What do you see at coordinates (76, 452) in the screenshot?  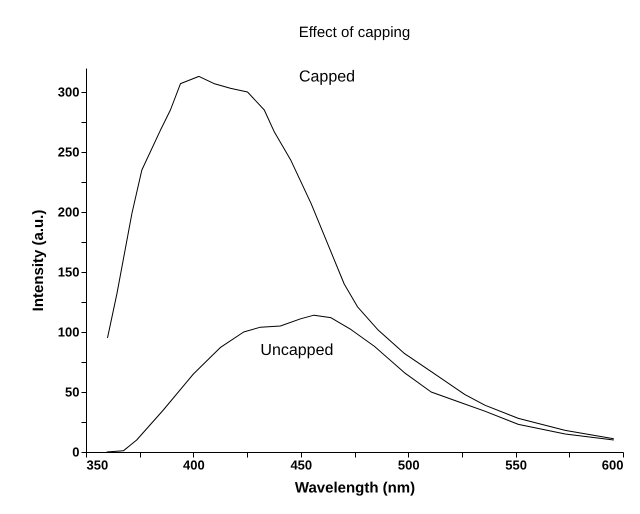 I see `y-tick-label: 0` at bounding box center [76, 452].